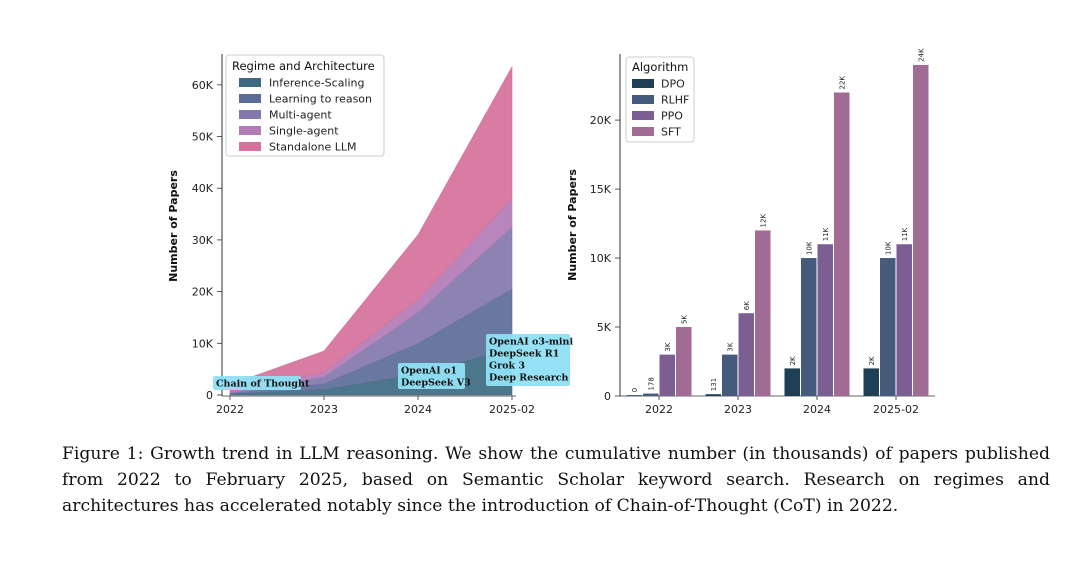 This screenshot has height=566, width=1080. I want to click on legend-label: Single-agent, so click(304, 131).